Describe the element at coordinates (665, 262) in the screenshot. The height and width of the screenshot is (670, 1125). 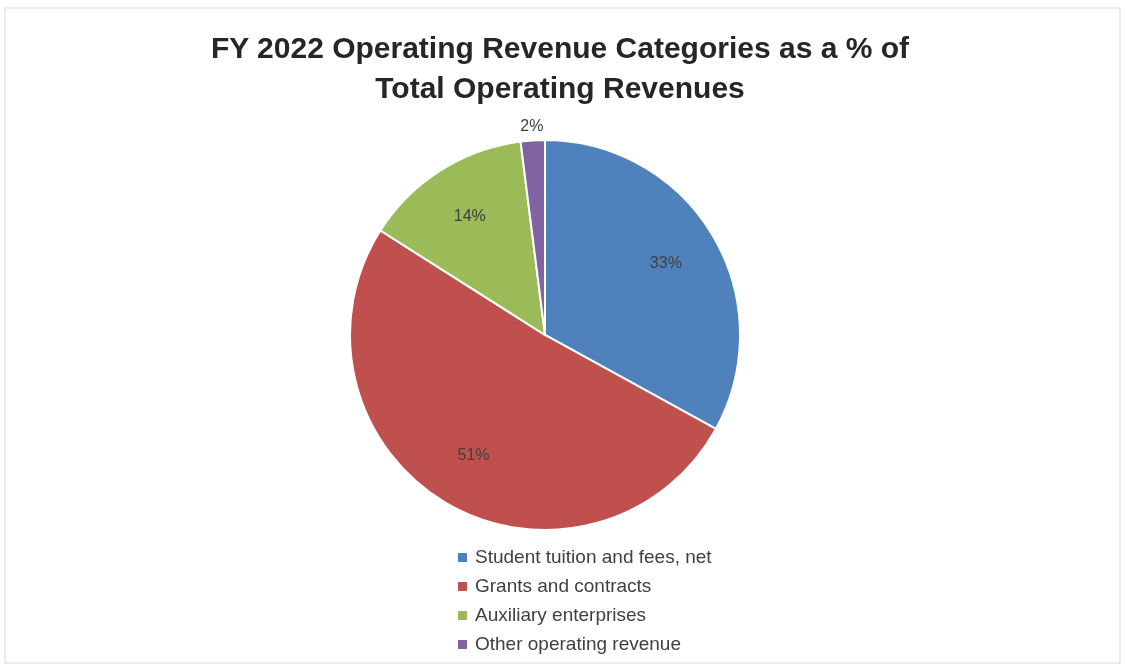
I see `data-label: 33%` at that location.